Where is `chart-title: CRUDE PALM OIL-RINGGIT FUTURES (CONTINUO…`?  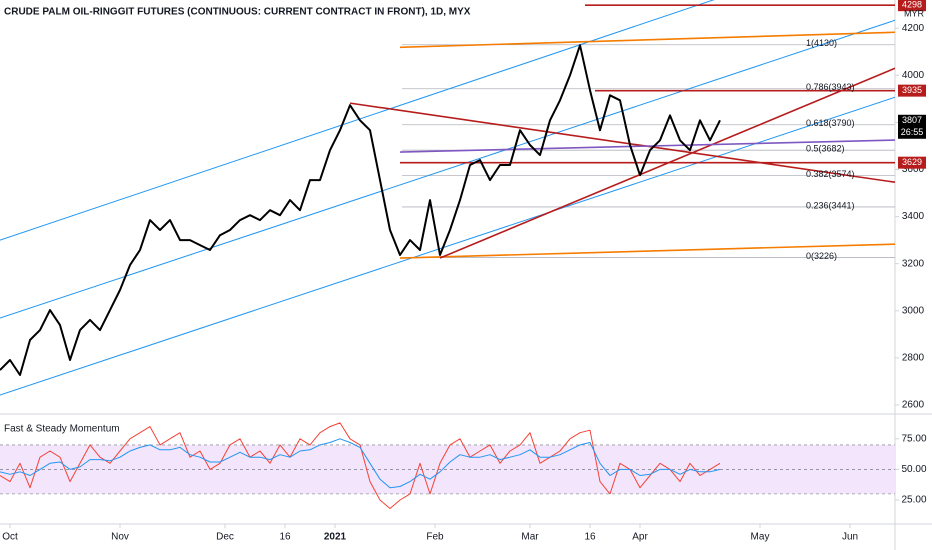
chart-title: CRUDE PALM OIL-RINGGIT FUTURES (CONTINUO… is located at coordinates (237, 12).